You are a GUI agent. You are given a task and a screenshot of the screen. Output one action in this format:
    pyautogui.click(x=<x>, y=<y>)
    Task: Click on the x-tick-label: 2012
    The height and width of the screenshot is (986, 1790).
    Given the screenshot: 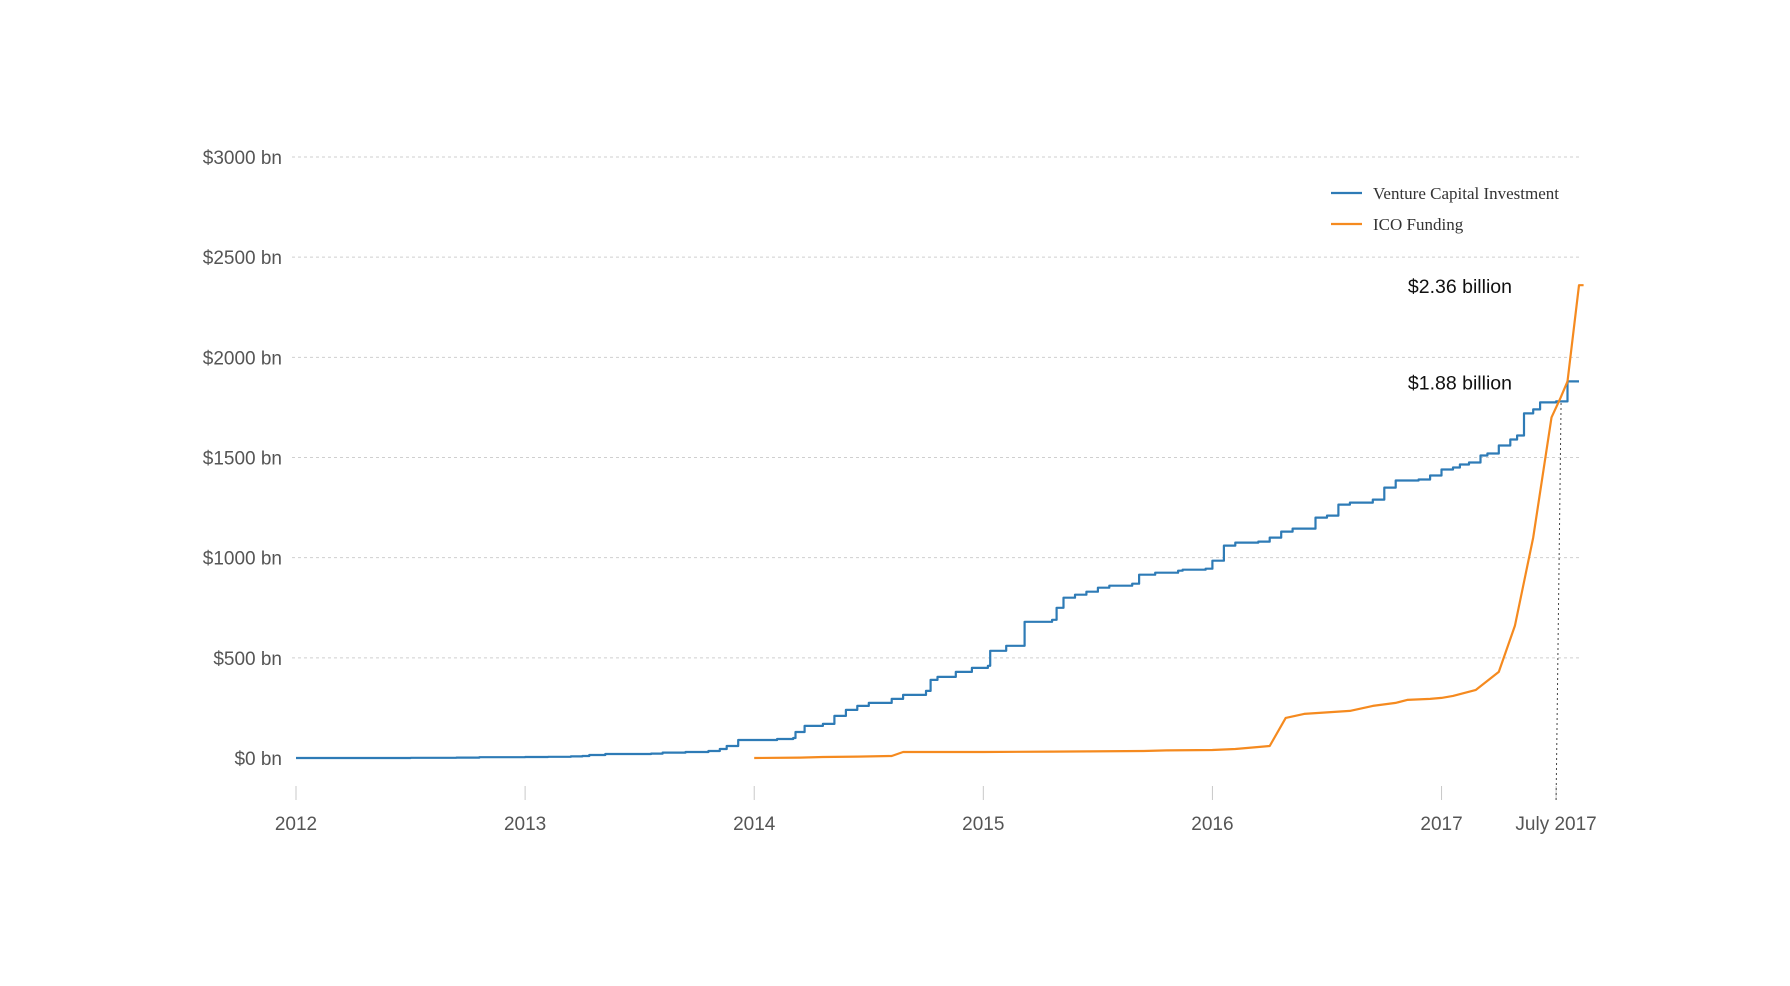 What is the action you would take?
    pyautogui.click(x=296, y=824)
    